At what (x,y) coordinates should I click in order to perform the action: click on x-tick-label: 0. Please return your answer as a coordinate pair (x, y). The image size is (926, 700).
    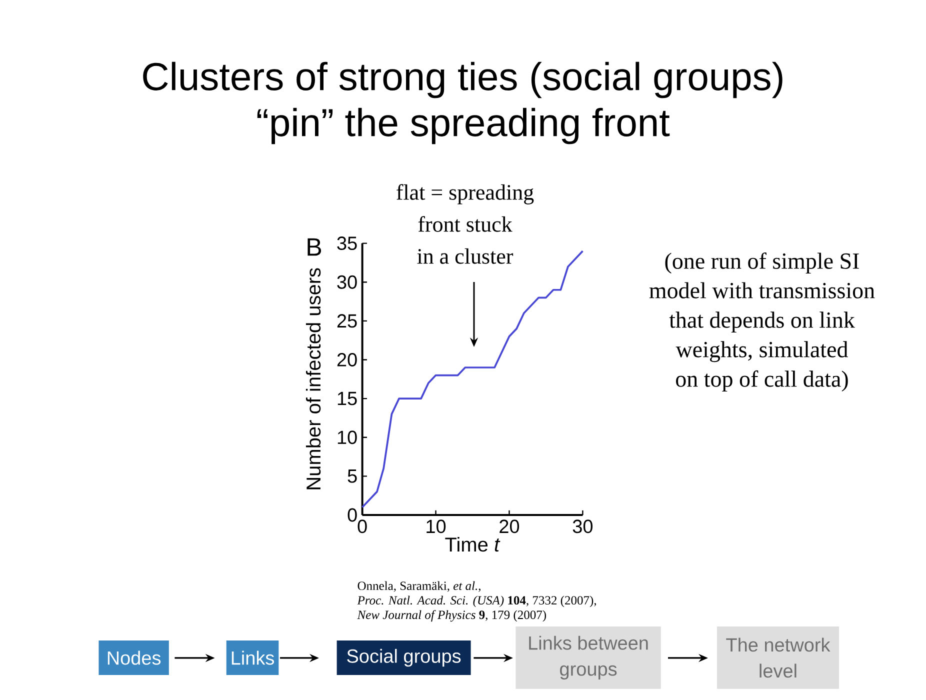
    Looking at the image, I should click on (362, 527).